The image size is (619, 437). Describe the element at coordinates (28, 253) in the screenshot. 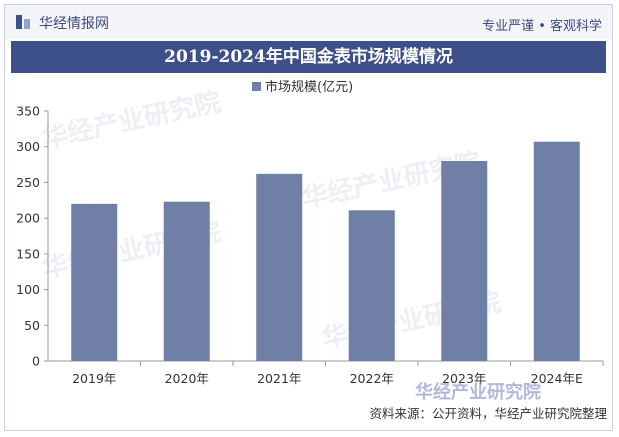

I see `y-tick-label: 150` at that location.